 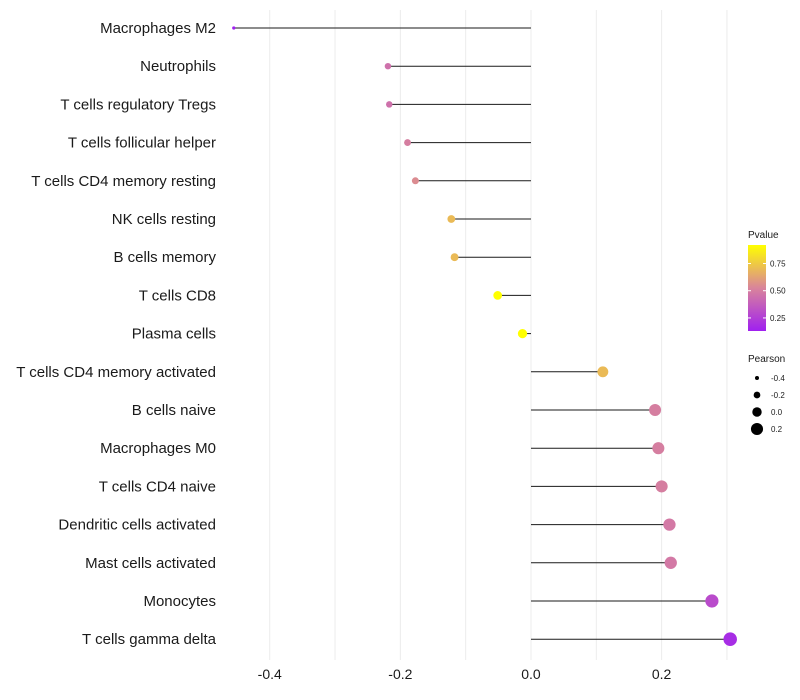 What do you see at coordinates (157, 486) in the screenshot?
I see `category-label: T cells CD4 naive` at bounding box center [157, 486].